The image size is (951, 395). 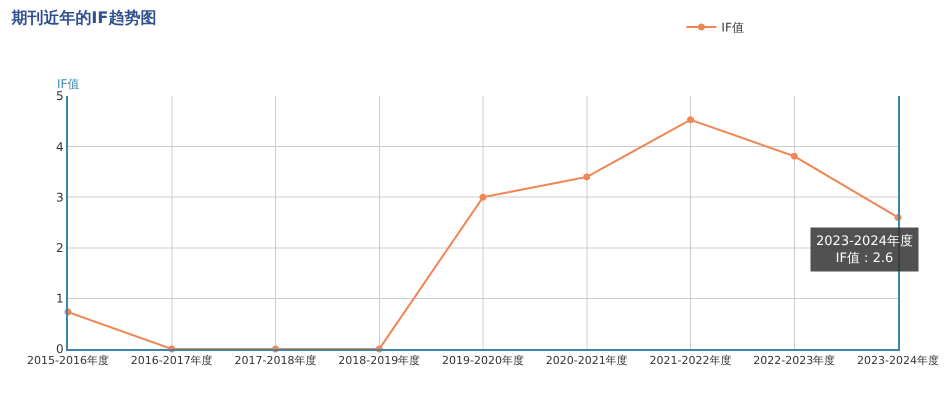 I want to click on x-tick-label: 2017-2018年度, so click(x=275, y=361).